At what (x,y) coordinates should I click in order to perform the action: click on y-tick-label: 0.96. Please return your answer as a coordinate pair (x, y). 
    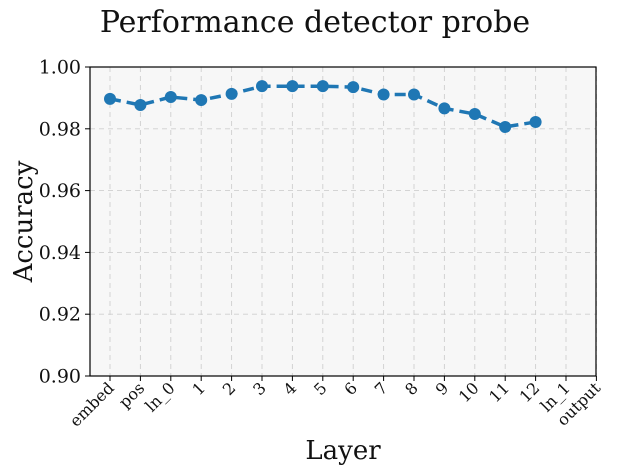
    Looking at the image, I should click on (60, 191).